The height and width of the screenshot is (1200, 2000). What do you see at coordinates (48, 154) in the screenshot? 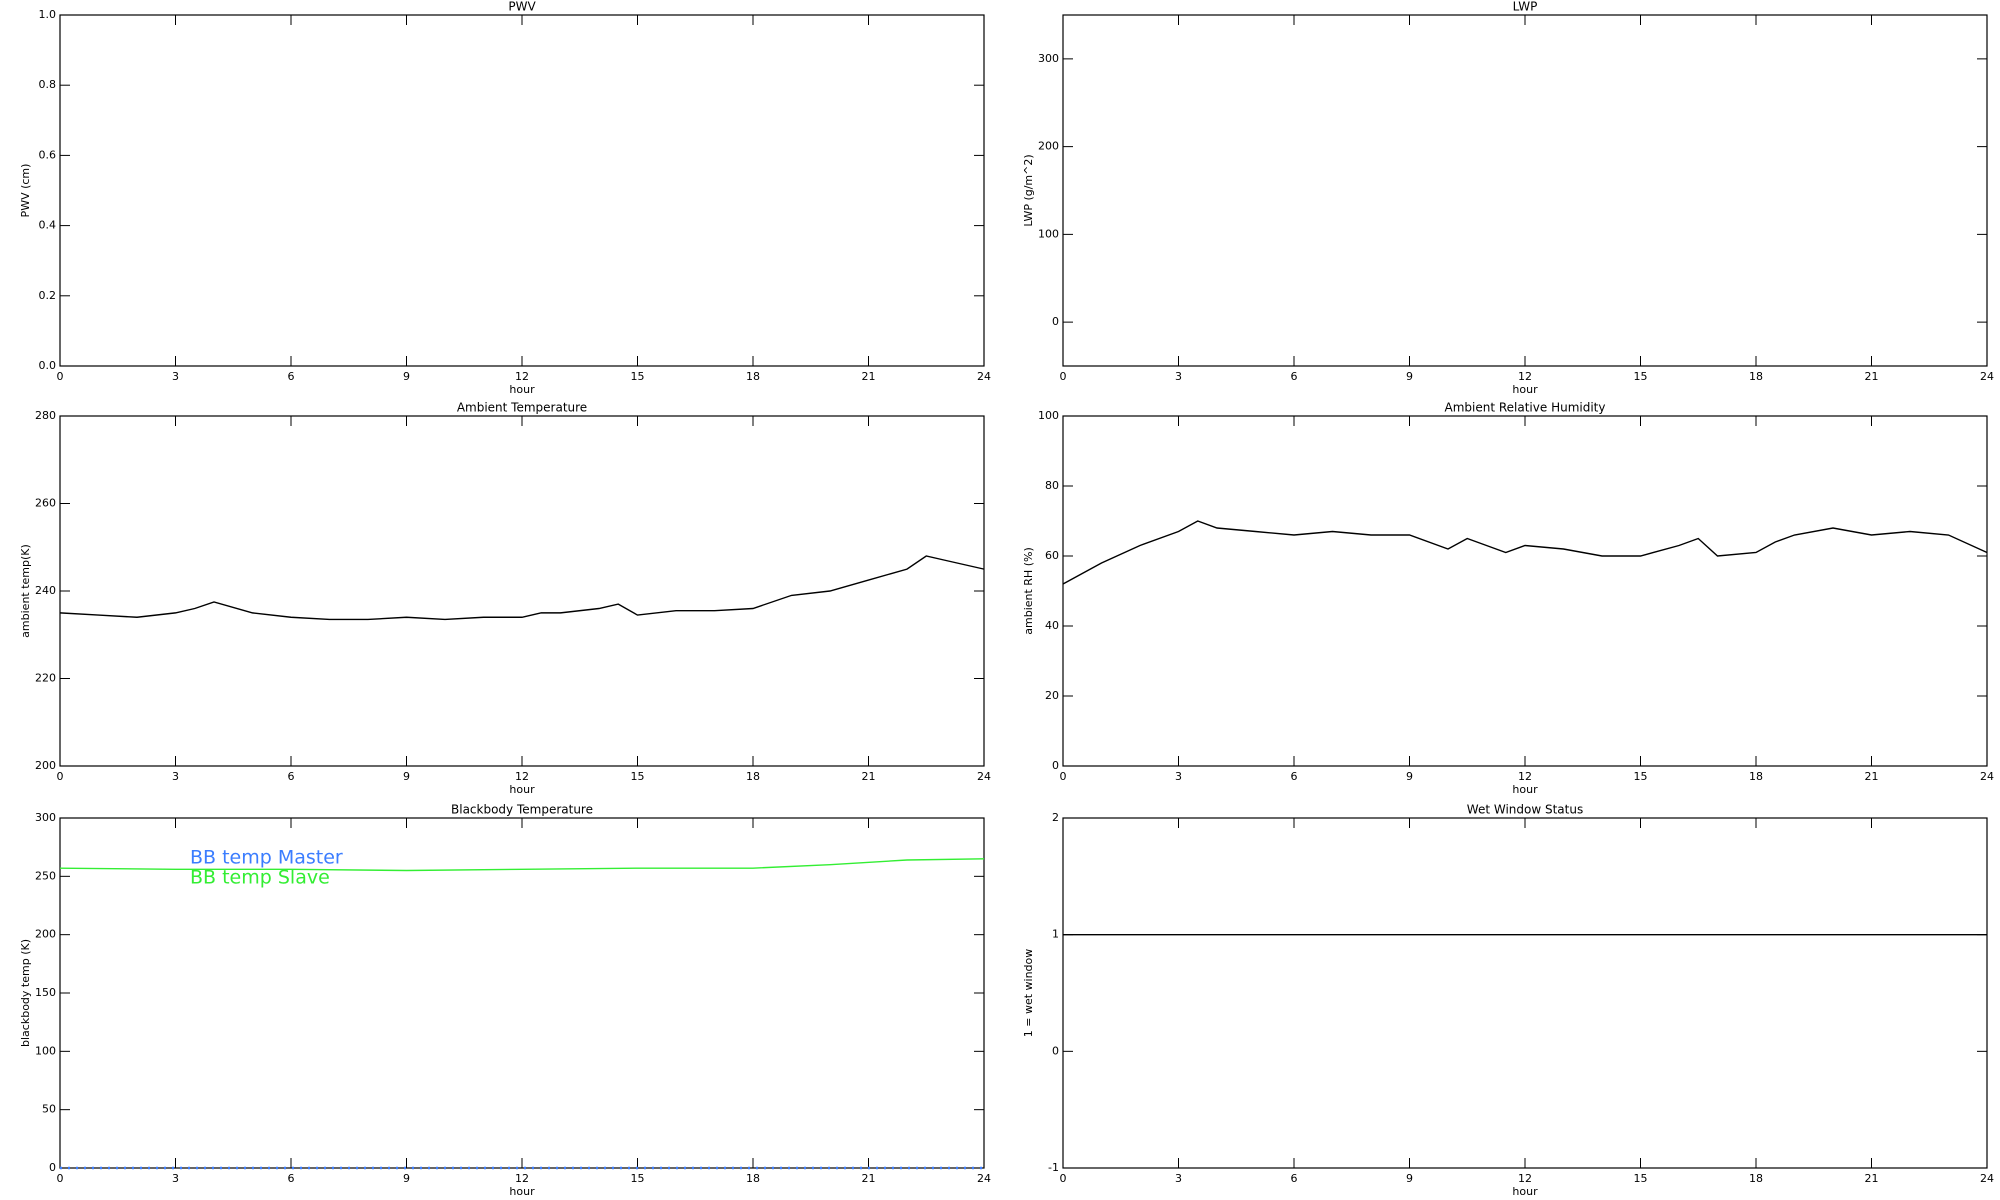
I see `y-tick-label: 0.6` at bounding box center [48, 154].